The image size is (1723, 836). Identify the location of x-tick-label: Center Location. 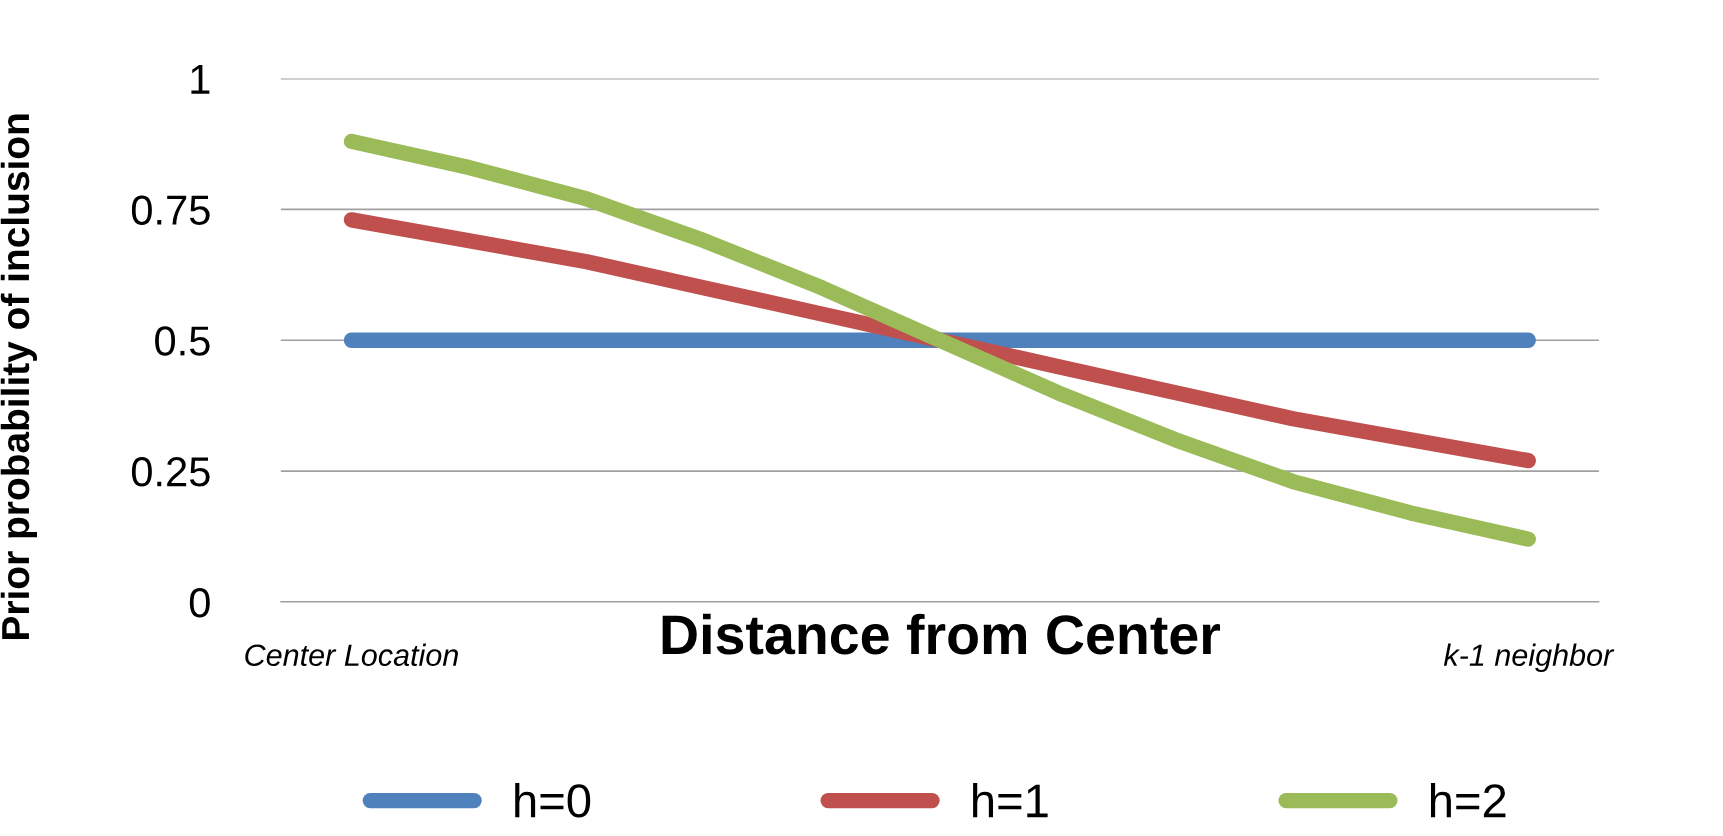
(351, 655).